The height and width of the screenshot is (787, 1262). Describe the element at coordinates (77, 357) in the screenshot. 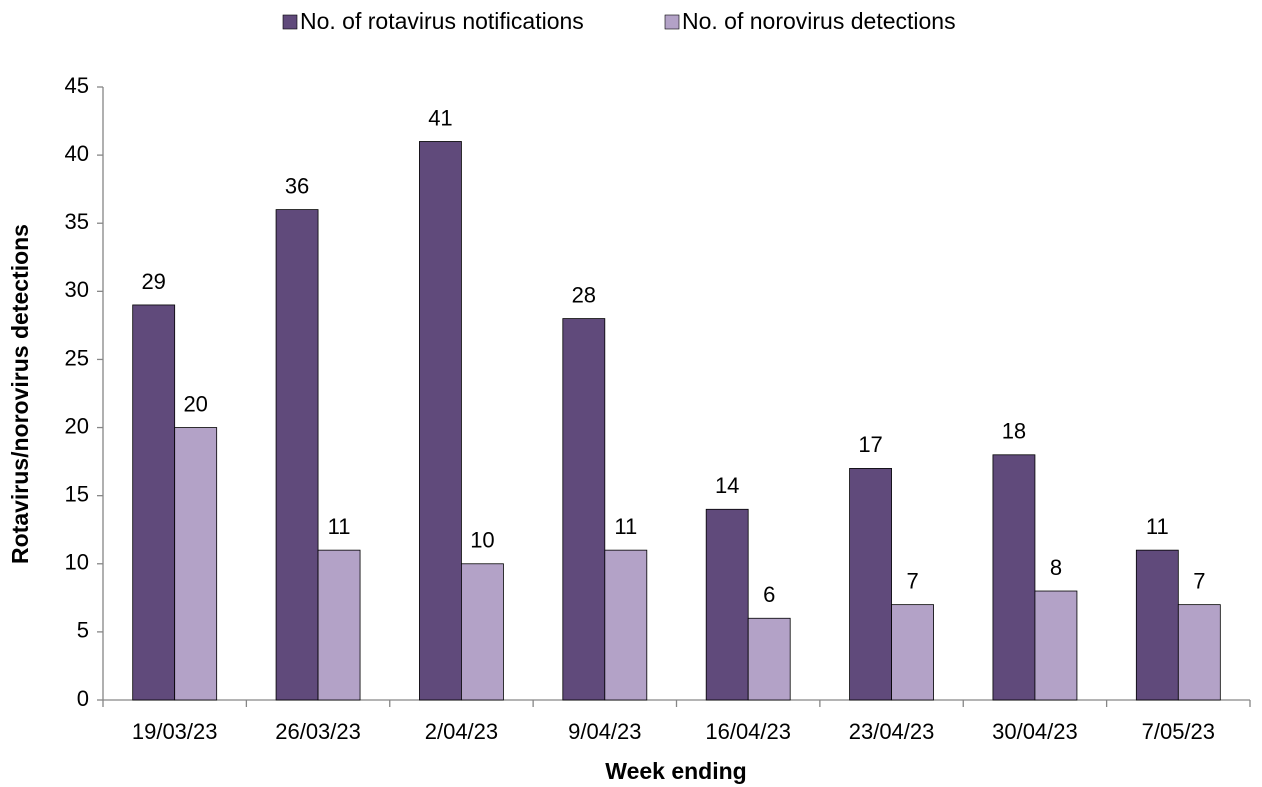

I see `y-tick-label: 25` at that location.